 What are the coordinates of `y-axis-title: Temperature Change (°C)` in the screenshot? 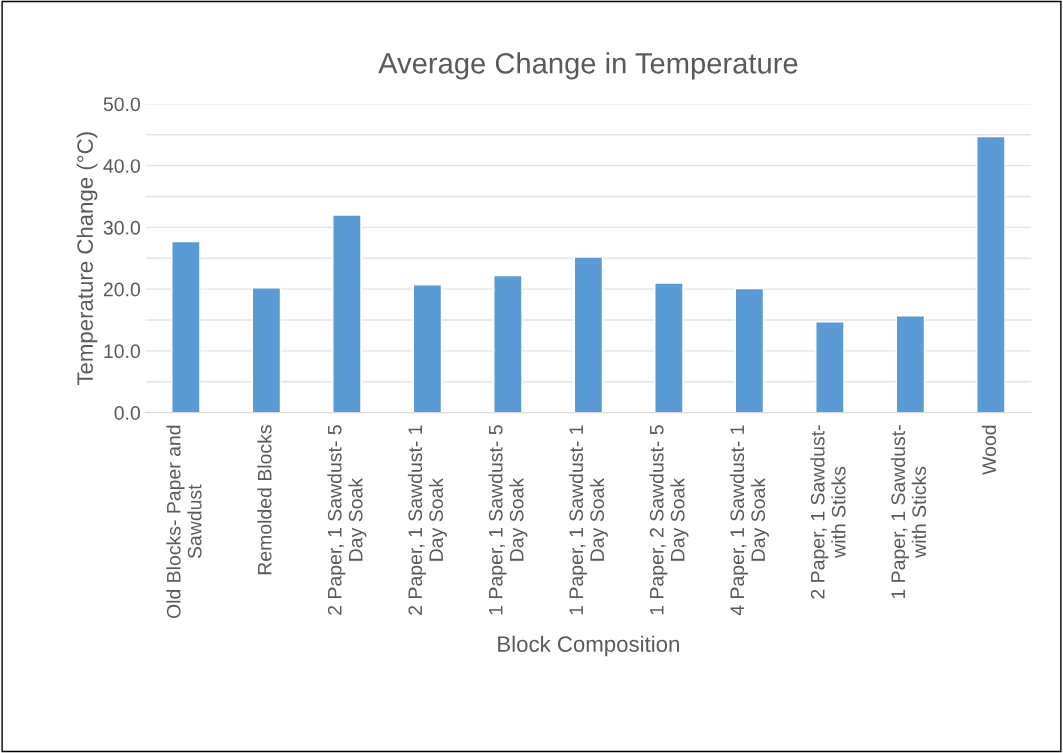 It's located at (87, 259).